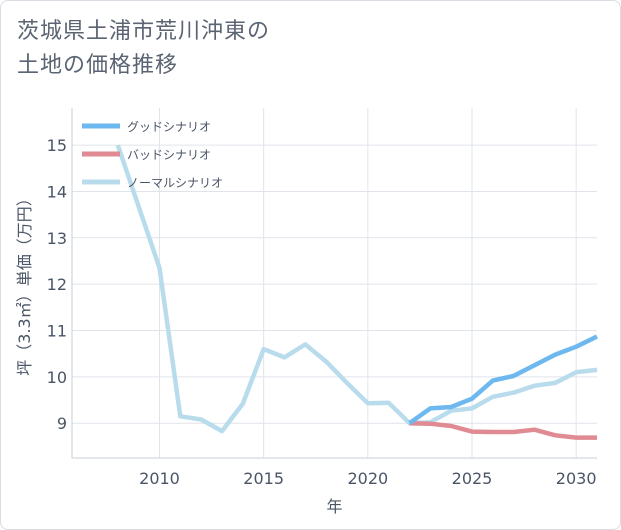 The width and height of the screenshot is (621, 530). What do you see at coordinates (472, 478) in the screenshot?
I see `x-tick-label: 2025` at bounding box center [472, 478].